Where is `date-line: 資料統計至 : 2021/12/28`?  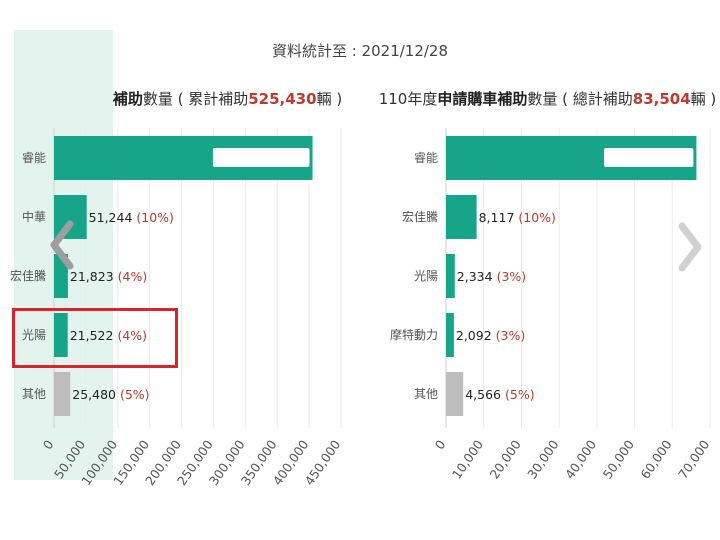
date-line: 資料統計至 : 2021/12/28 is located at coordinates (360, 51).